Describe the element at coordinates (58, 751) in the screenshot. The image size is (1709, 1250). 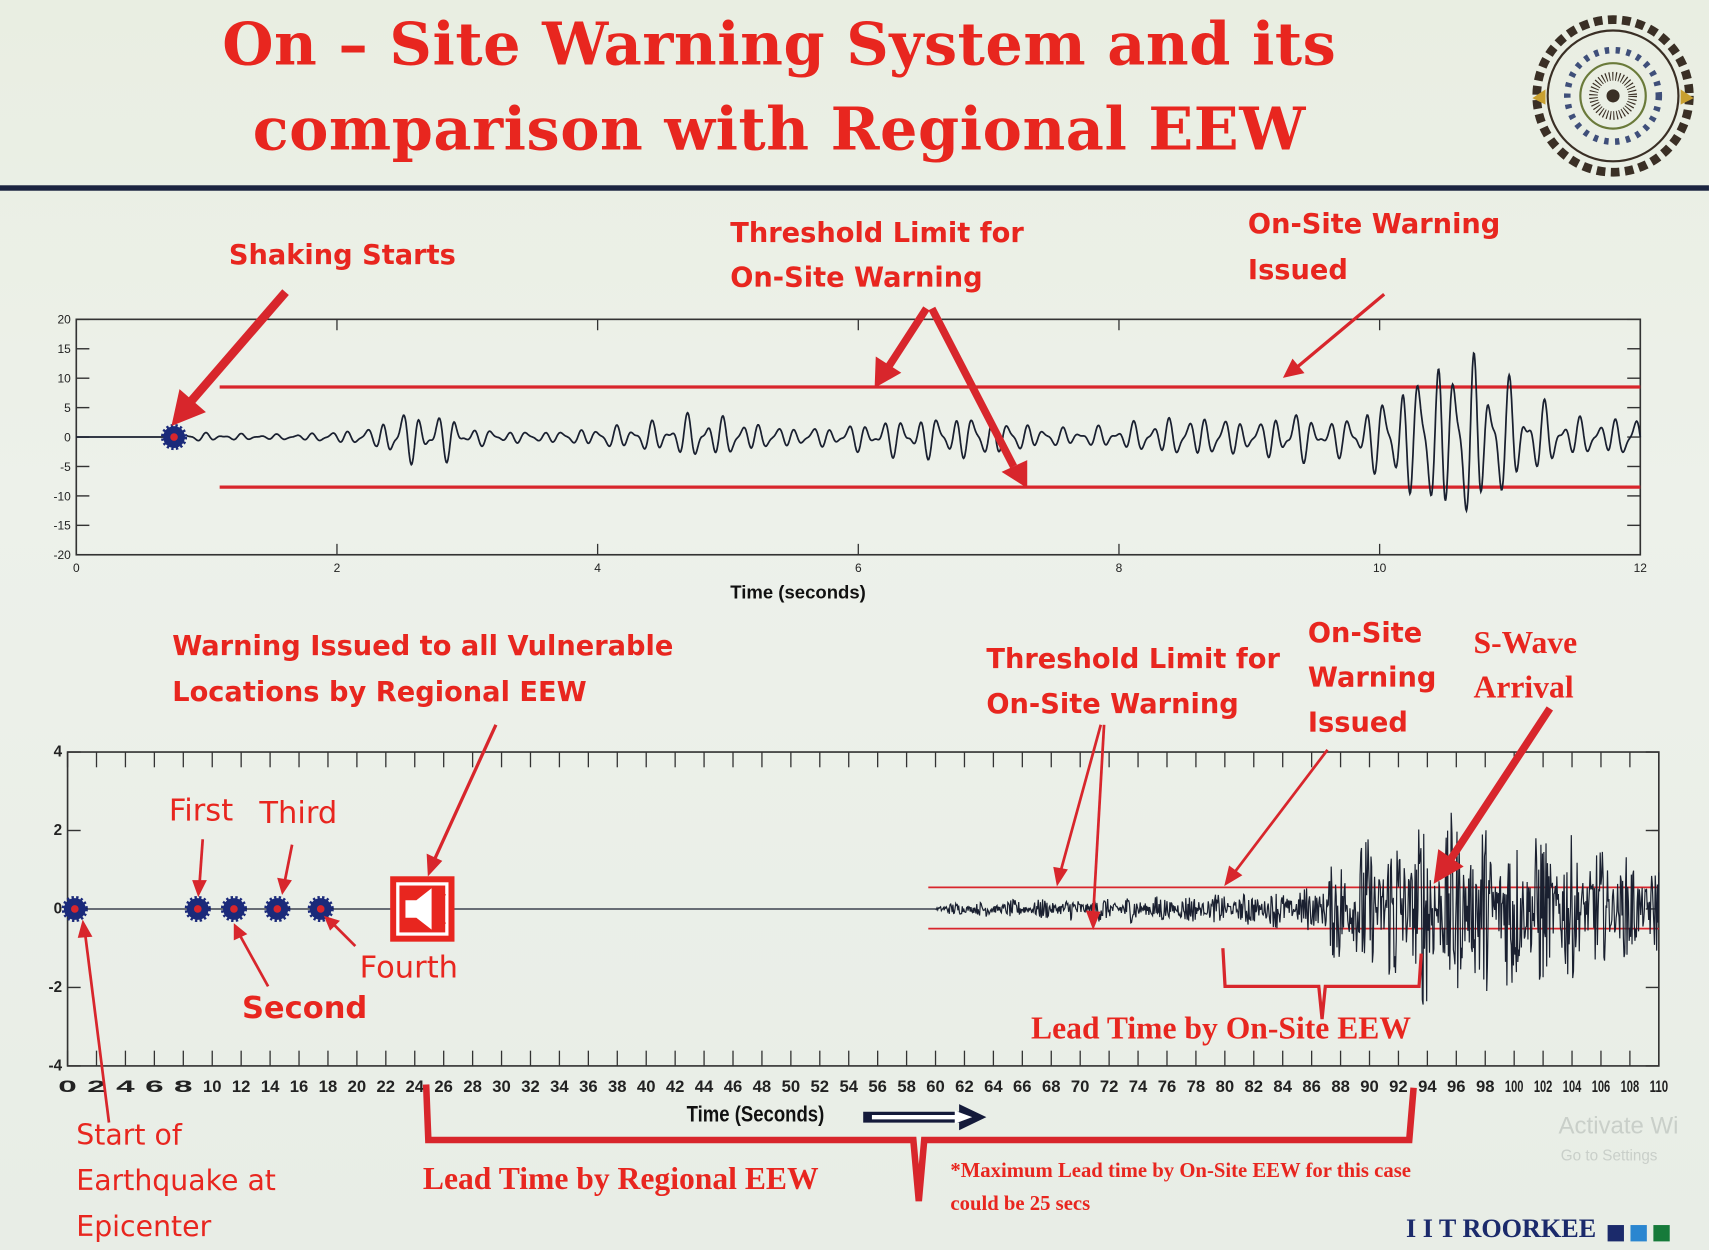
I see `y-tick-label: 4` at that location.